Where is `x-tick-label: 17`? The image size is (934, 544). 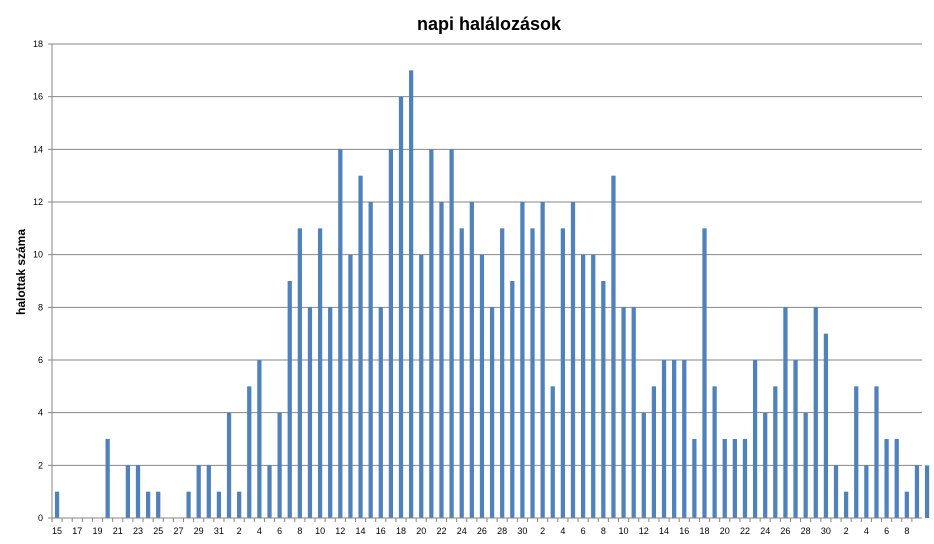
x-tick-label: 17 is located at coordinates (77, 531).